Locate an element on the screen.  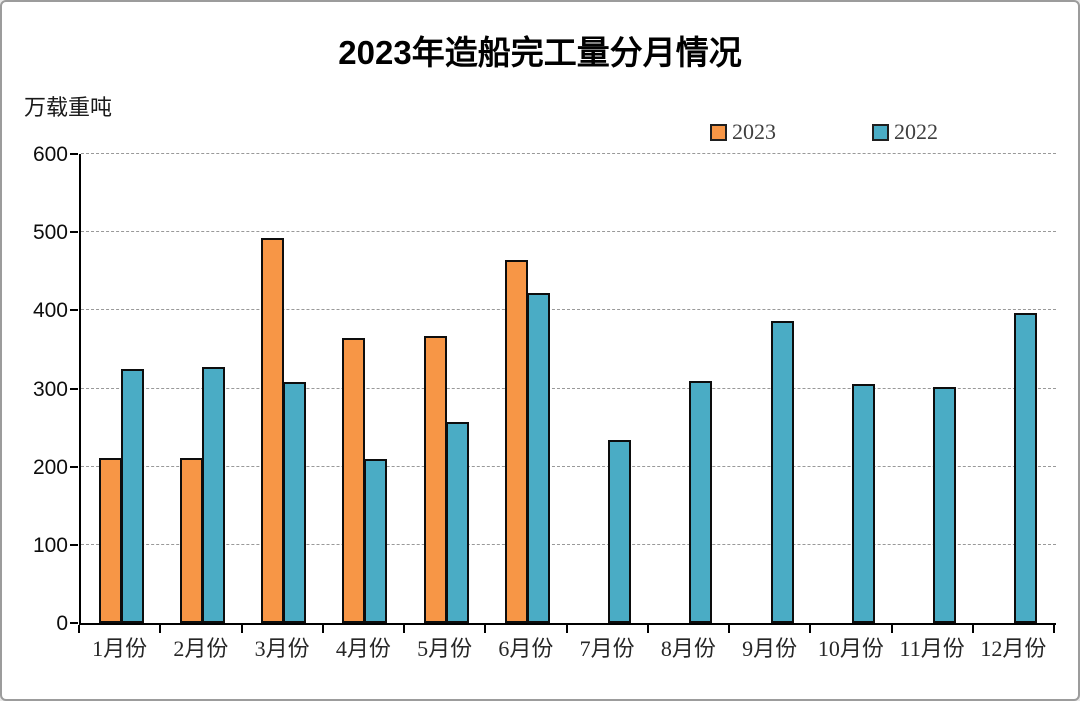
bar-2022-4月份 is located at coordinates (376, 540).